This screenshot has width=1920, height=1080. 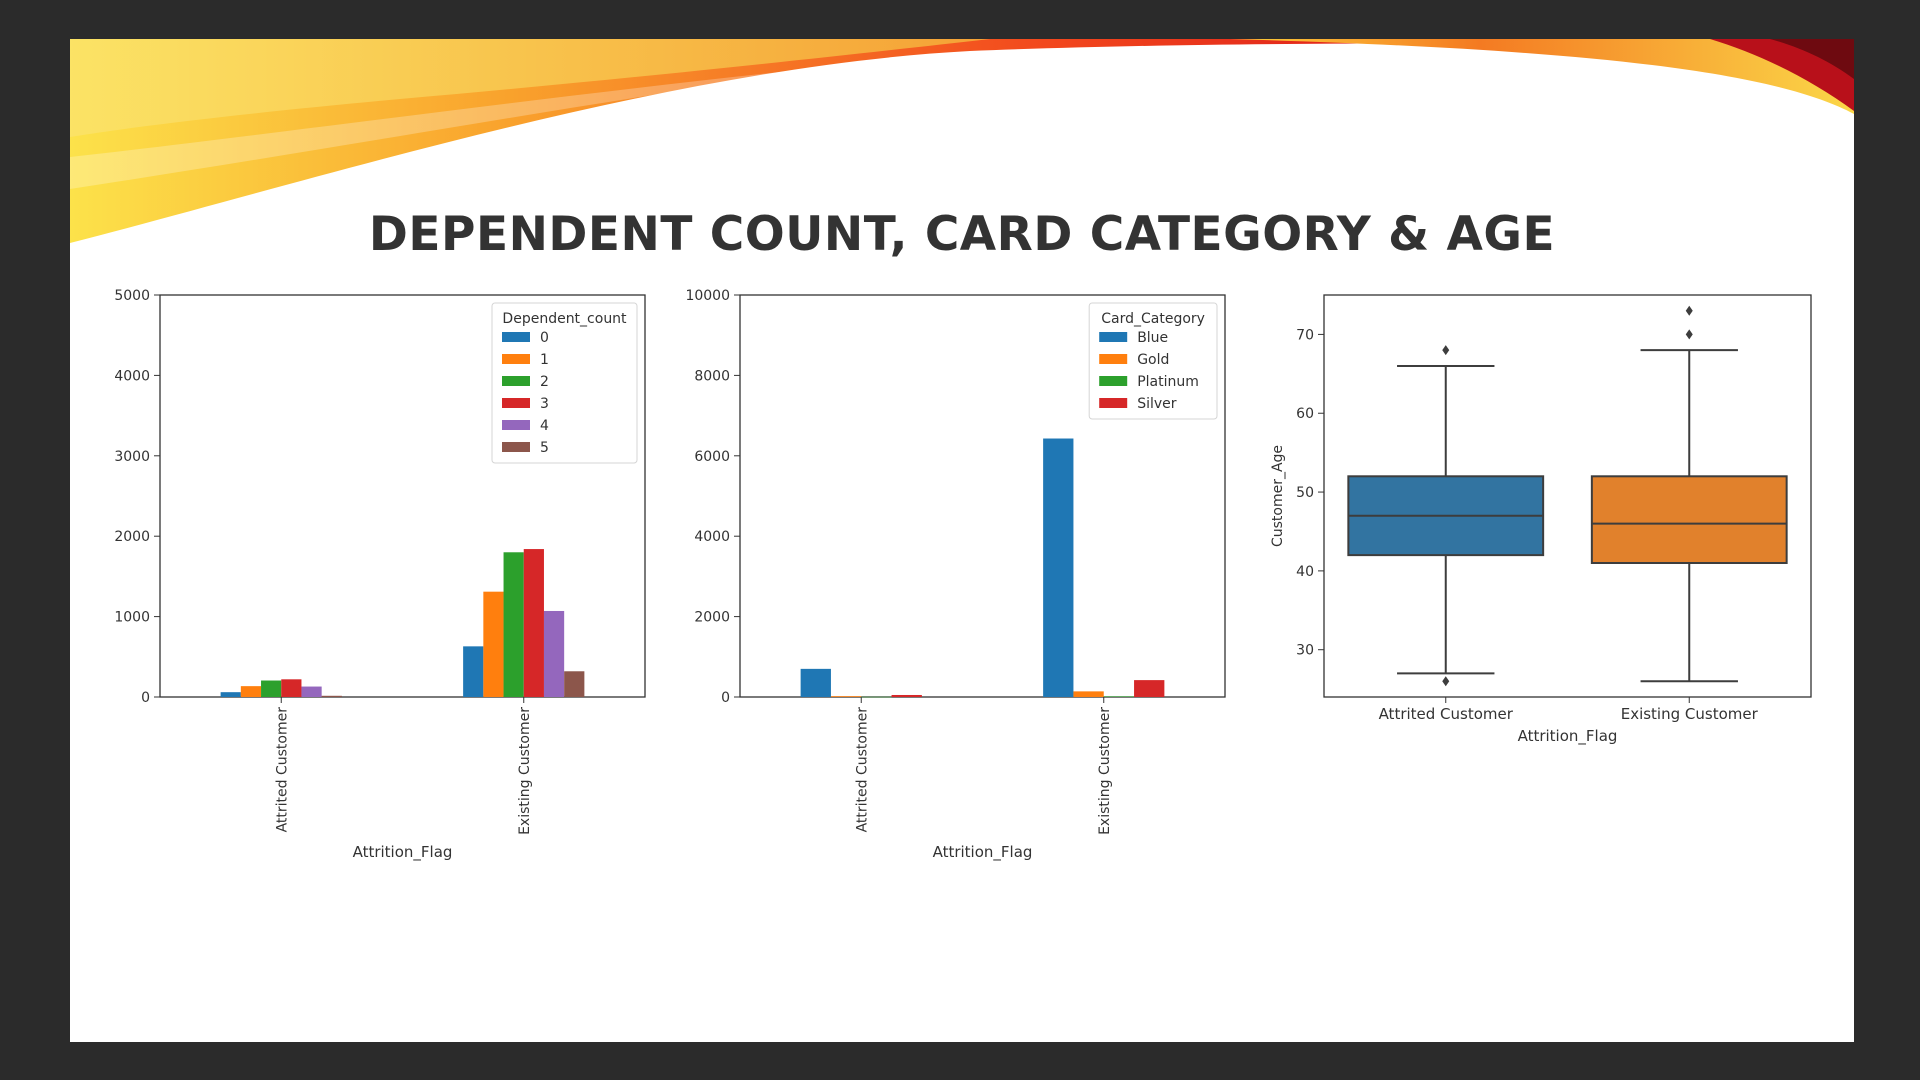 What do you see at coordinates (1305, 572) in the screenshot?
I see `y-tick-label: 40` at bounding box center [1305, 572].